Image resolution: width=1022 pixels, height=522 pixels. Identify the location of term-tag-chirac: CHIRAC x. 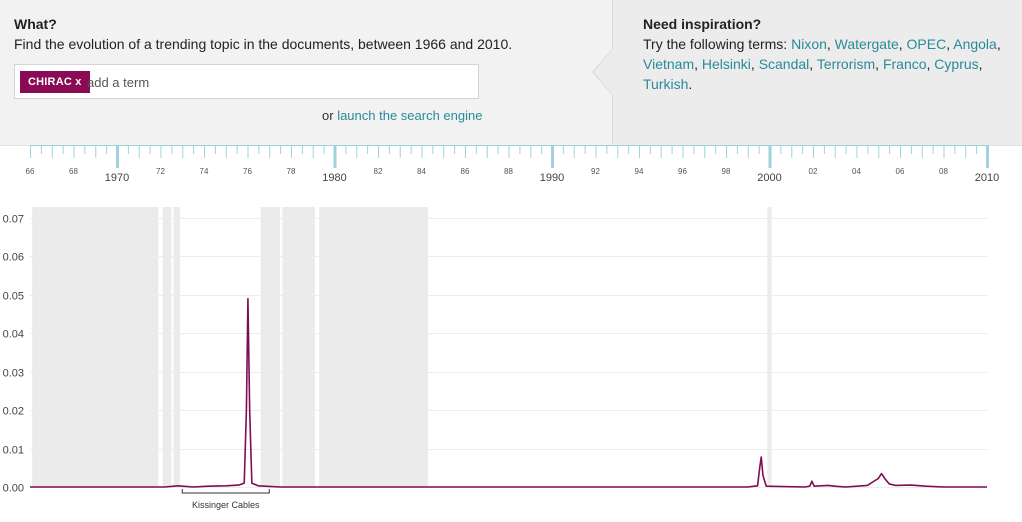
(55, 82).